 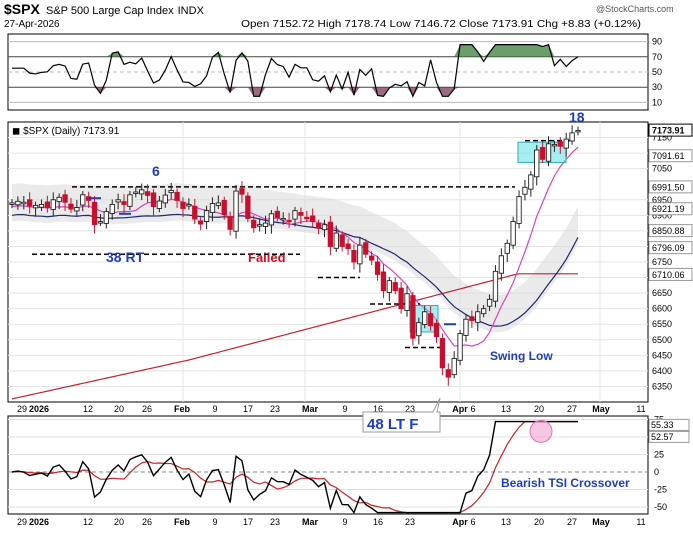 What do you see at coordinates (541, 431) in the screenshot?
I see `crossover-highlight` at bounding box center [541, 431].